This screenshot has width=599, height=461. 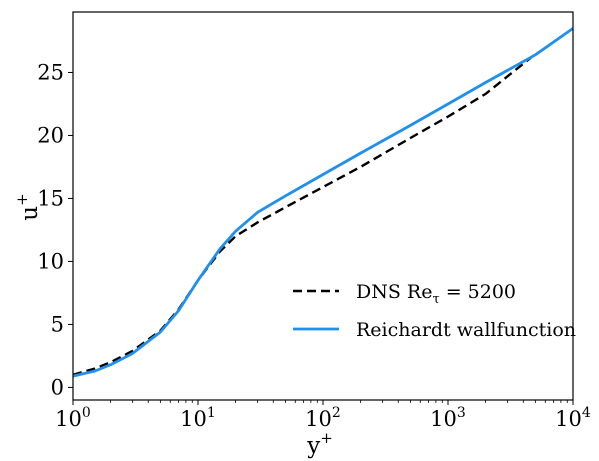 I want to click on y-tick-label: 20, so click(x=50, y=135).